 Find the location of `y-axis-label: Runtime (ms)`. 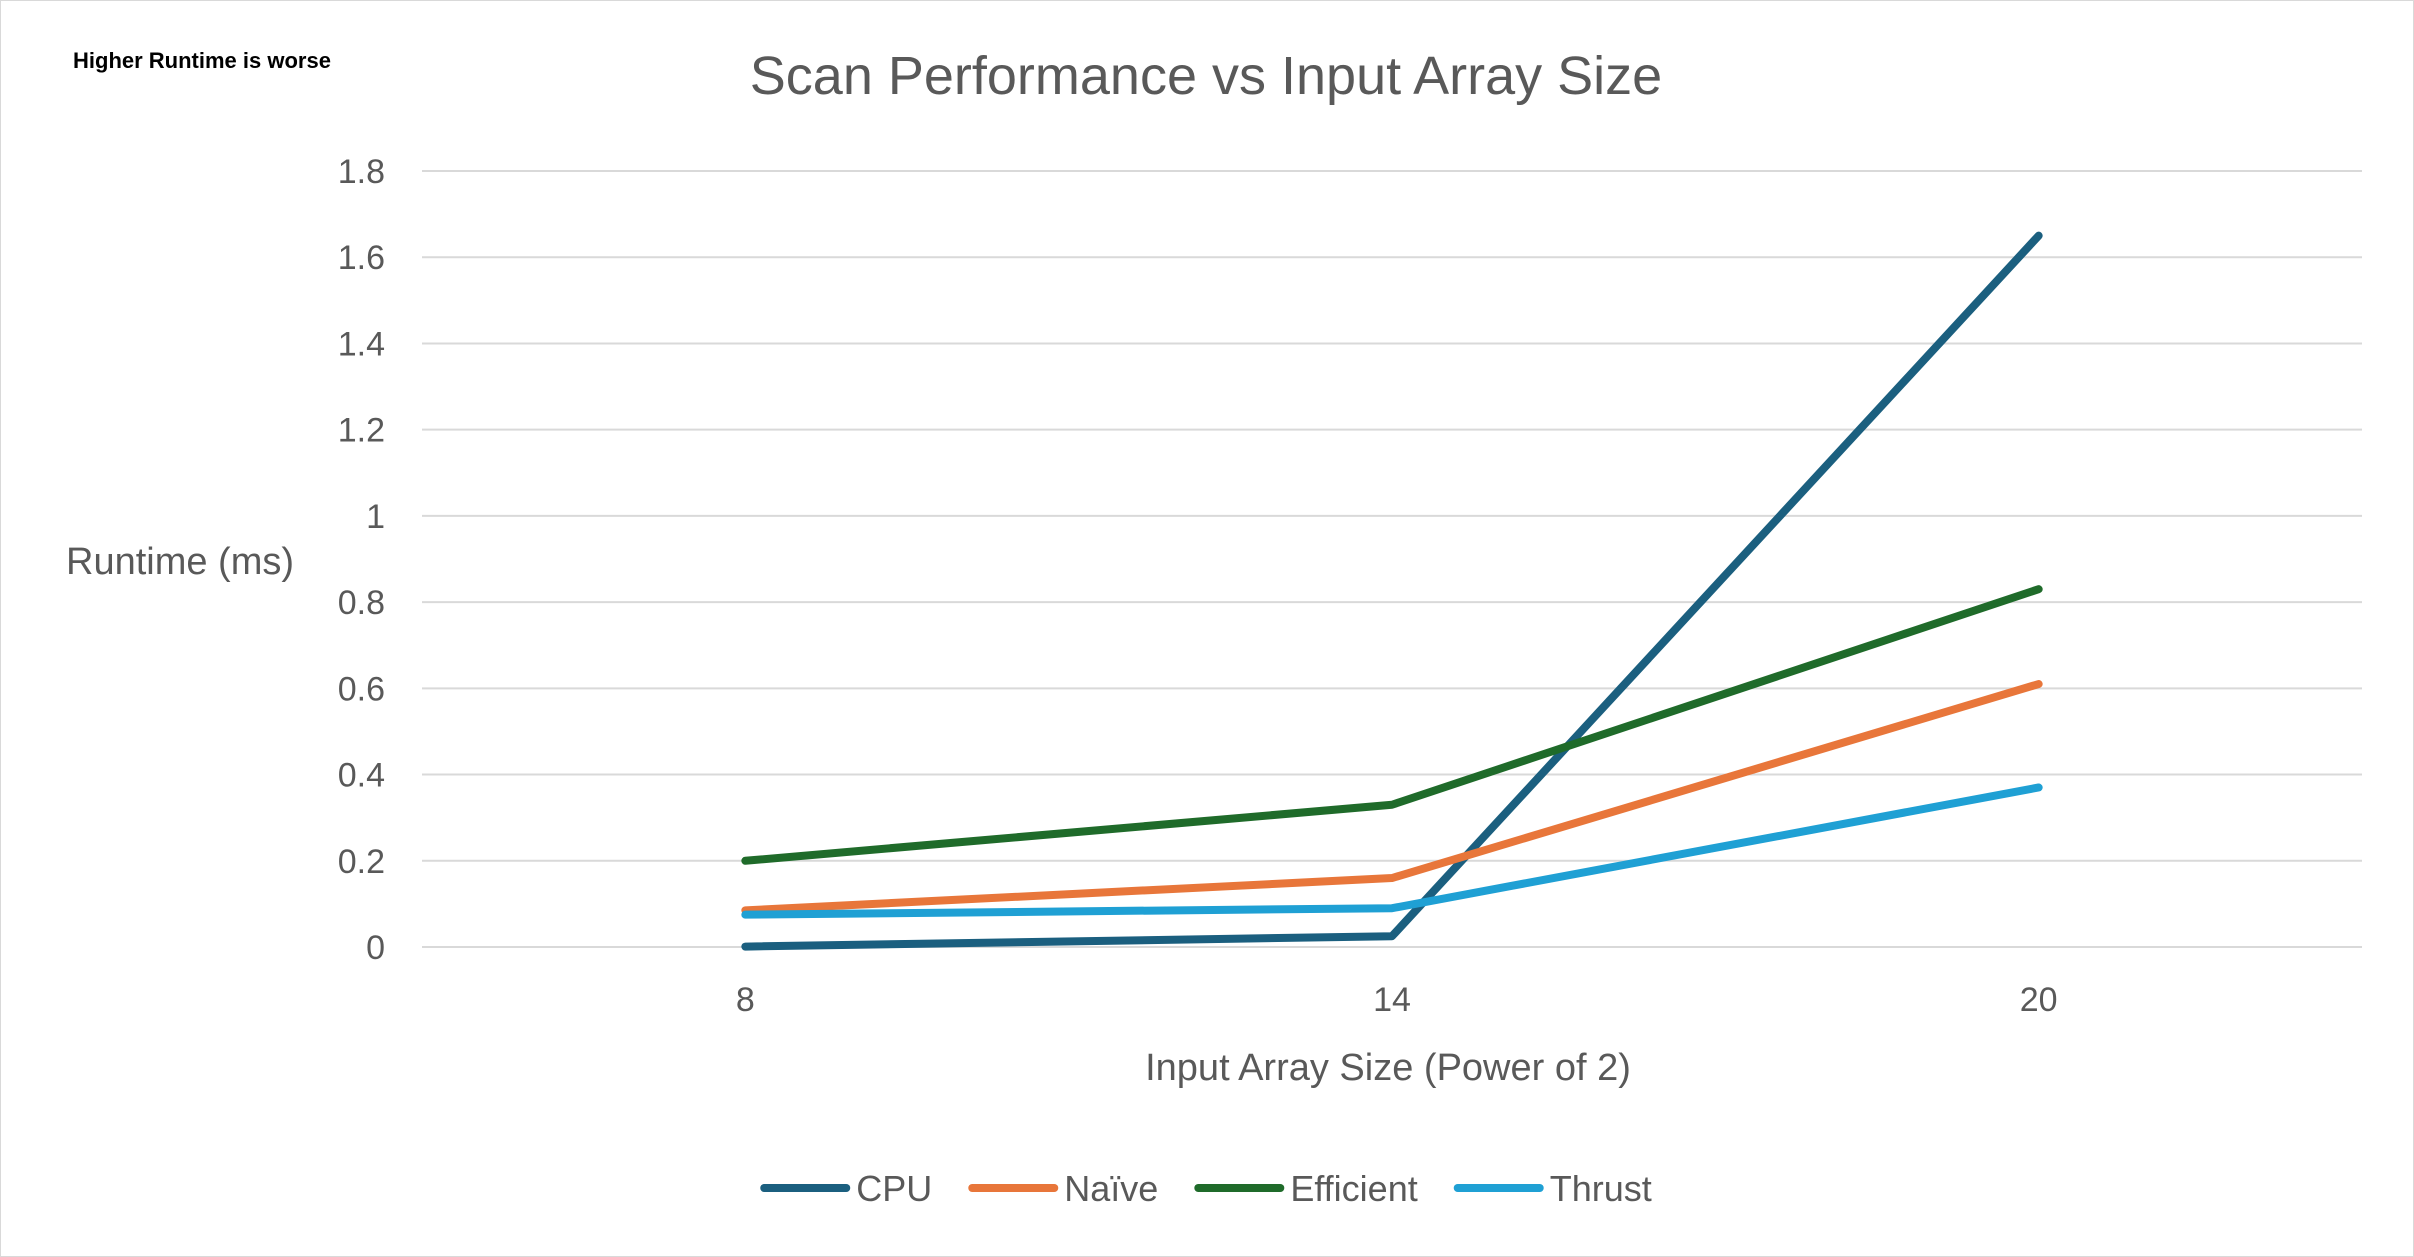

y-axis-label: Runtime (ms) is located at coordinates (180, 562).